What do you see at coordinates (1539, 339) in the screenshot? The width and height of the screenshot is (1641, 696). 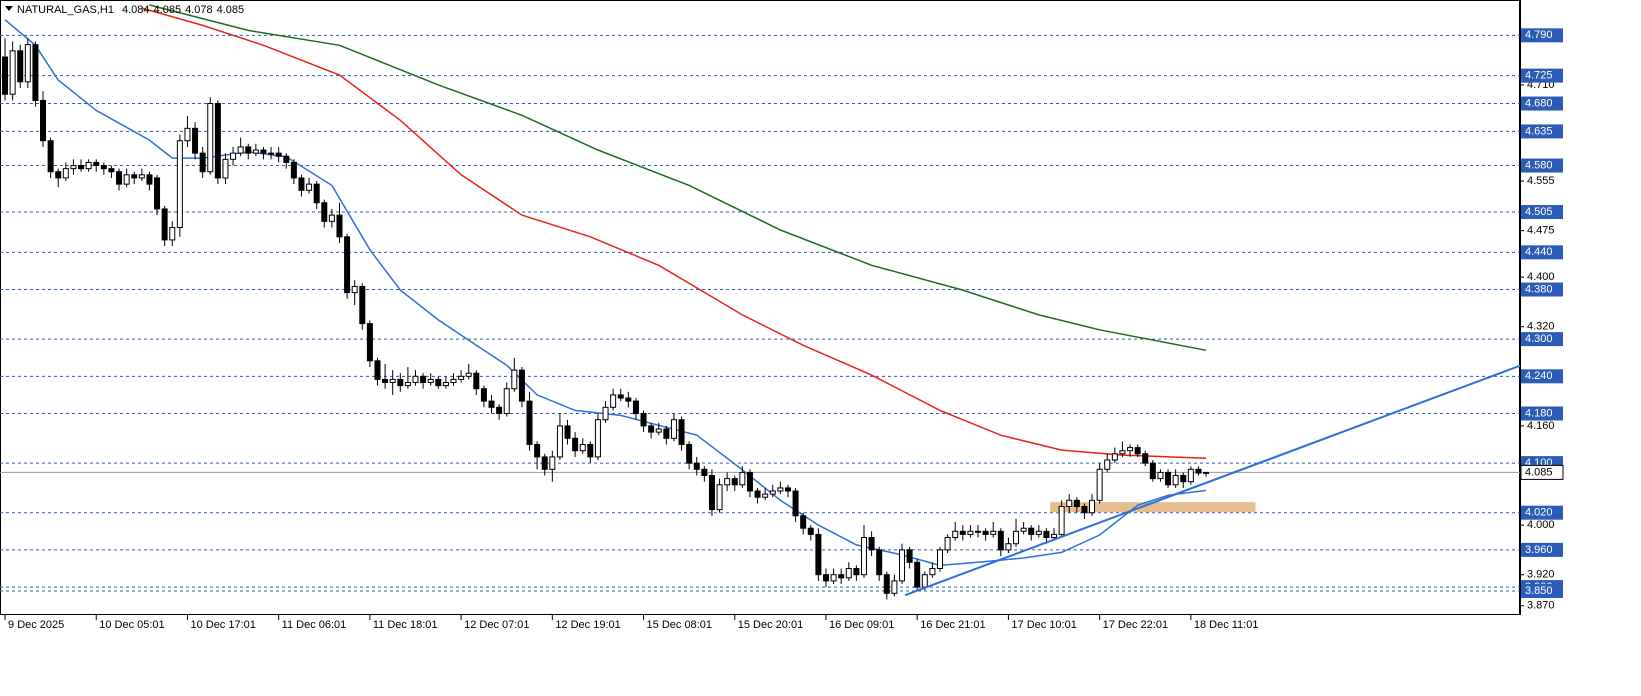 I see `level-label: 4.300` at bounding box center [1539, 339].